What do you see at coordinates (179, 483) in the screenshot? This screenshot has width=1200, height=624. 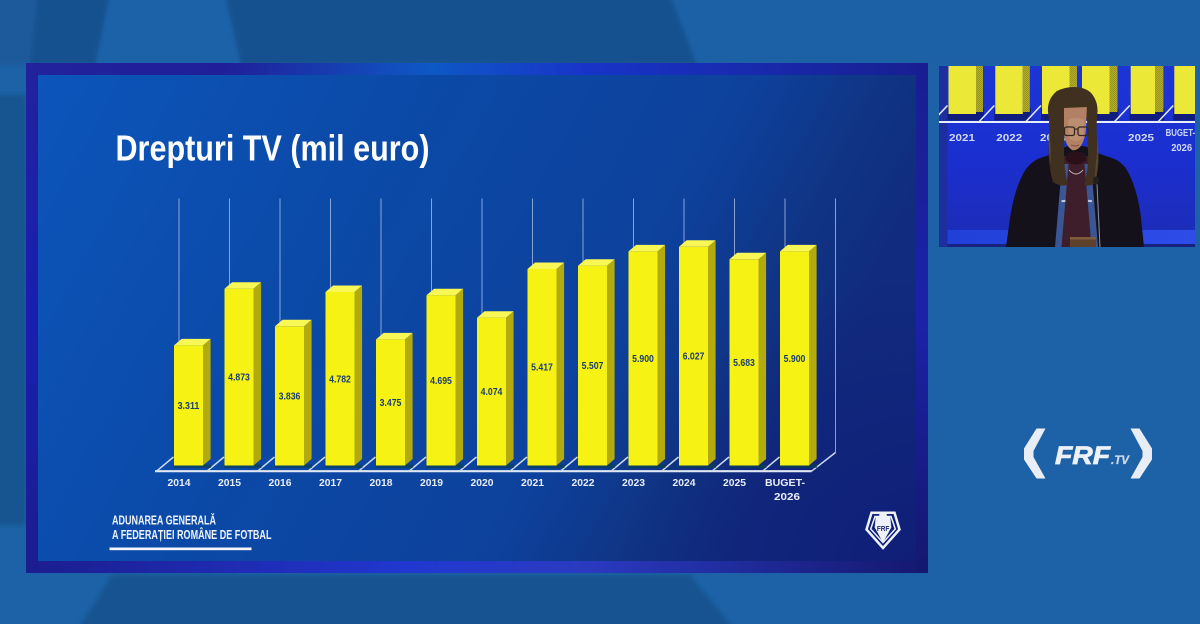 I see `svg-text: 2014` at bounding box center [179, 483].